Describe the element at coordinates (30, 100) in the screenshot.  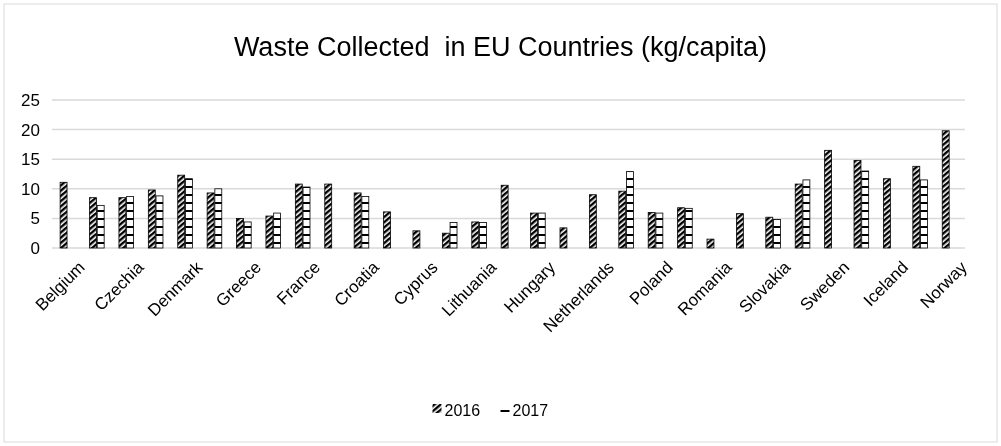
I see `y-tick-label: 25` at that location.